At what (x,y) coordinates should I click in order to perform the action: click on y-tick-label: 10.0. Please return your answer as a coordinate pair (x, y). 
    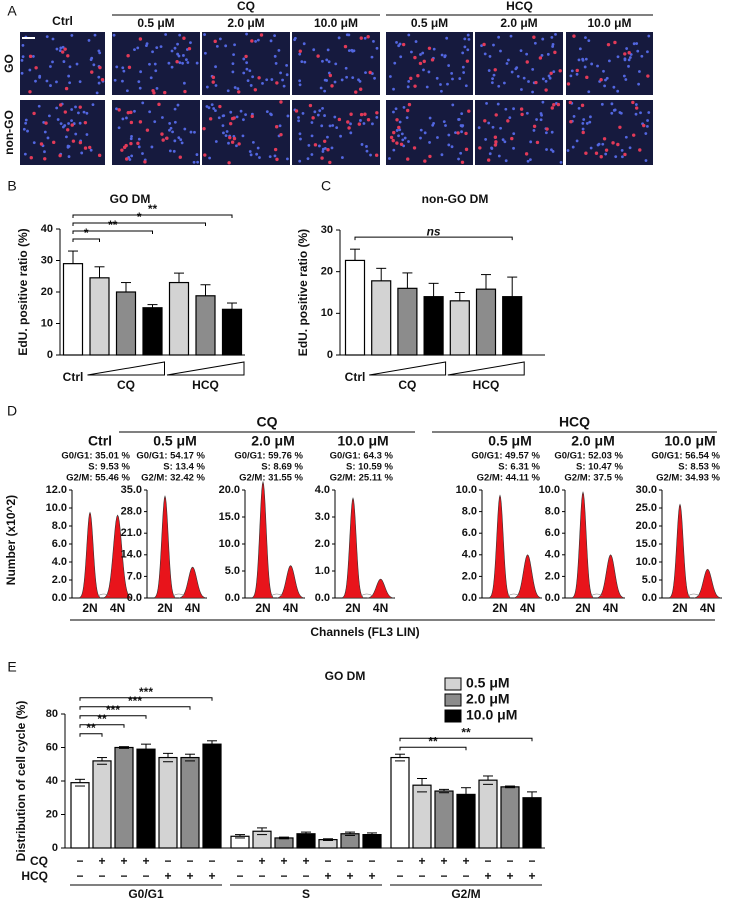
    Looking at the image, I should click on (229, 544).